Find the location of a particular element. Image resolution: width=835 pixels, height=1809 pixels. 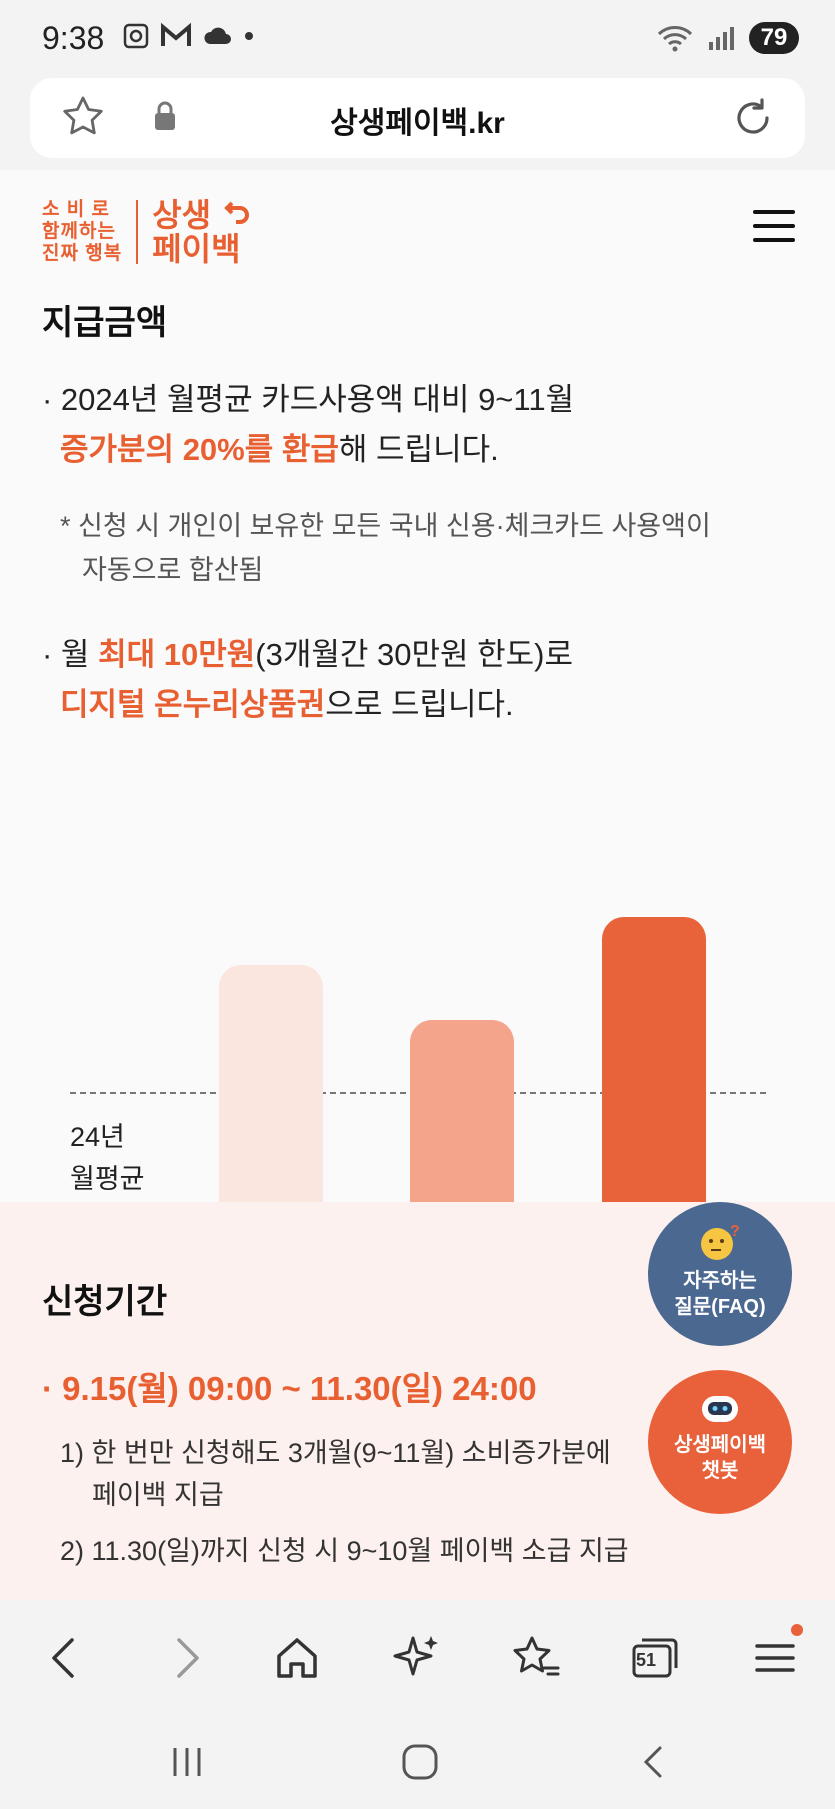

limit-line-1: · 월 최대 10만원(3개월간 30만원 한도)로 is located at coordinates (307, 655).